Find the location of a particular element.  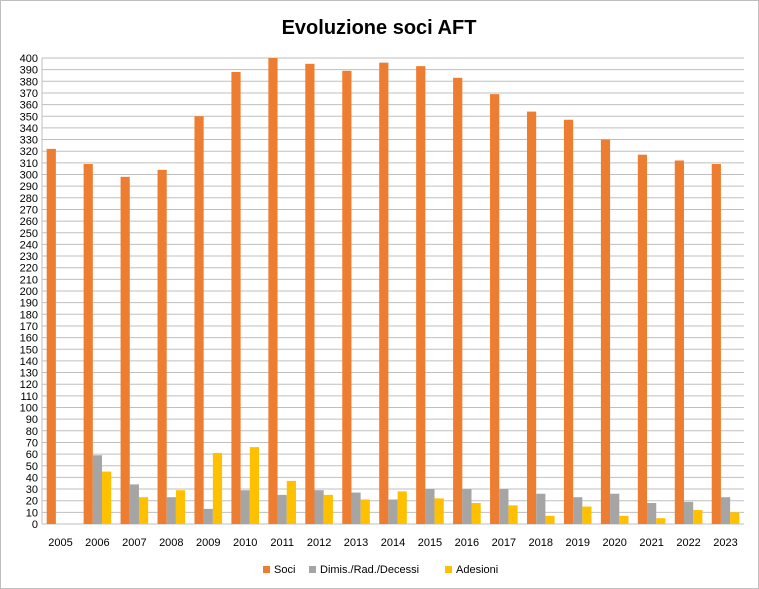

bar-adesioni-2008 is located at coordinates (180, 507).